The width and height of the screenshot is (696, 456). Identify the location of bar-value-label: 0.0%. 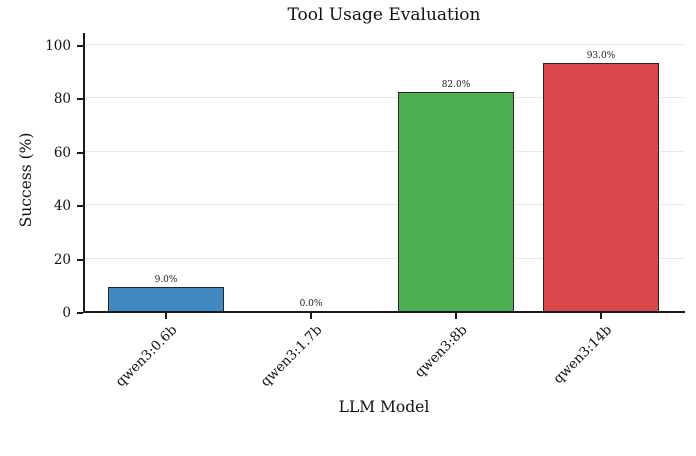
(311, 304).